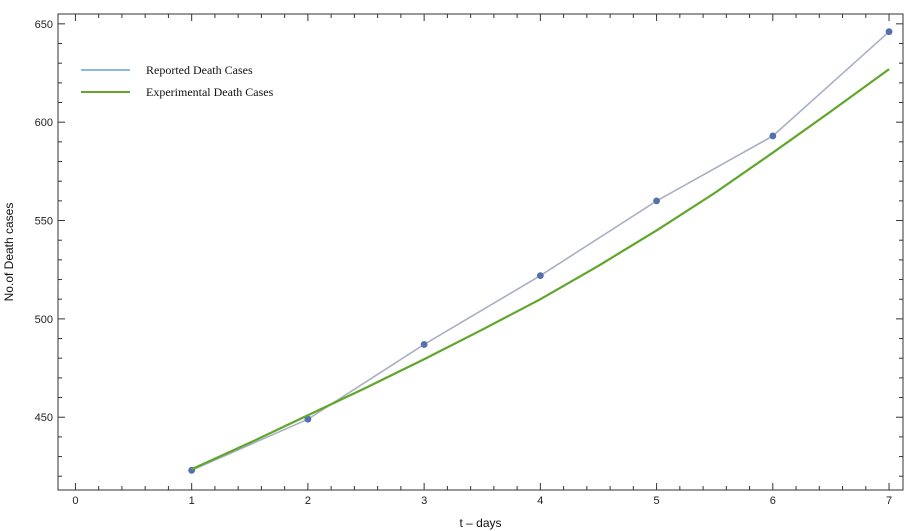 The width and height of the screenshot is (905, 531). I want to click on y-axis-title: No.of Death cases, so click(9, 252).